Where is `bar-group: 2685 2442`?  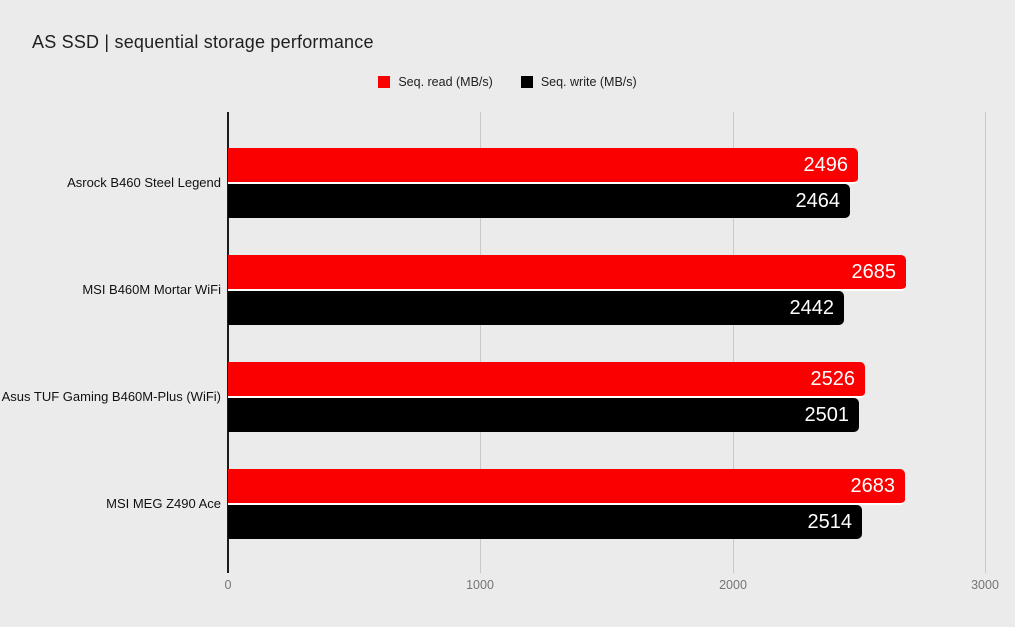 bar-group: 2685 2442 is located at coordinates (621, 290).